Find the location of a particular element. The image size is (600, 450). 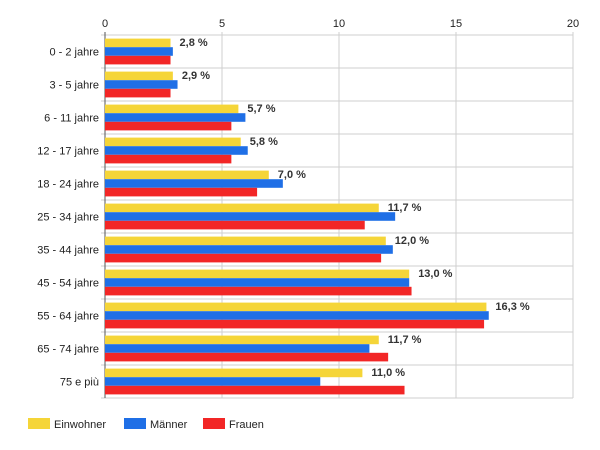

data-label: 7,0 % is located at coordinates (292, 175).